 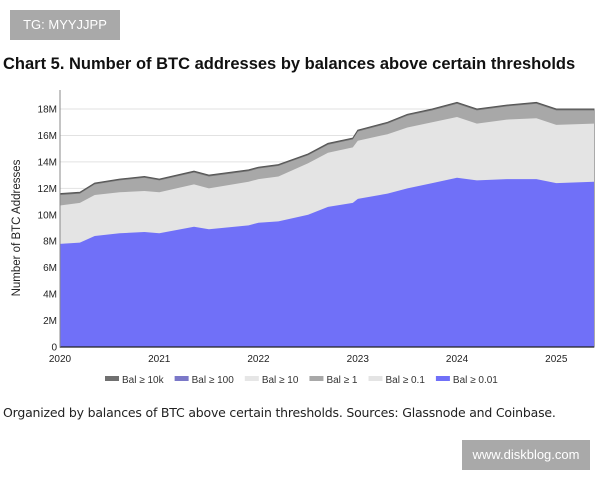 I want to click on x-tick-label: 2021, so click(x=159, y=359).